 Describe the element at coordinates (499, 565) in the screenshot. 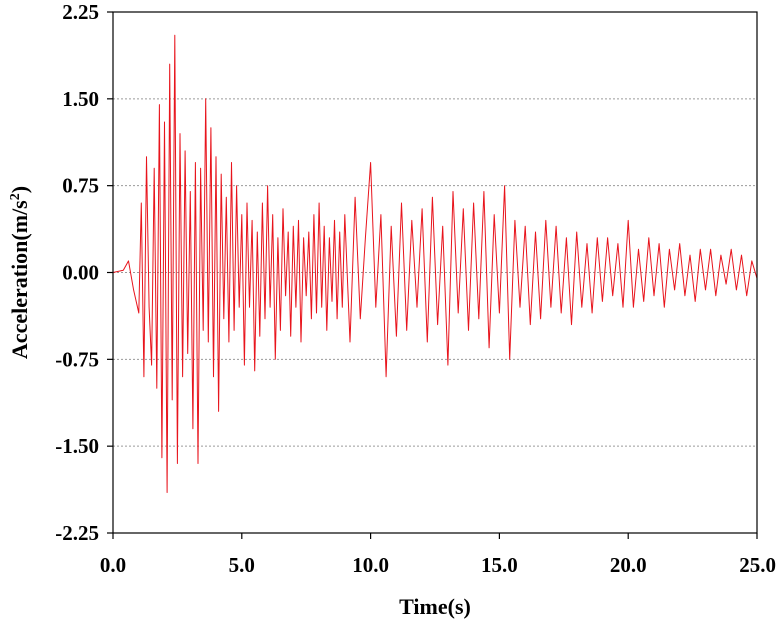

I see `x-tick-label: 15.0` at that location.